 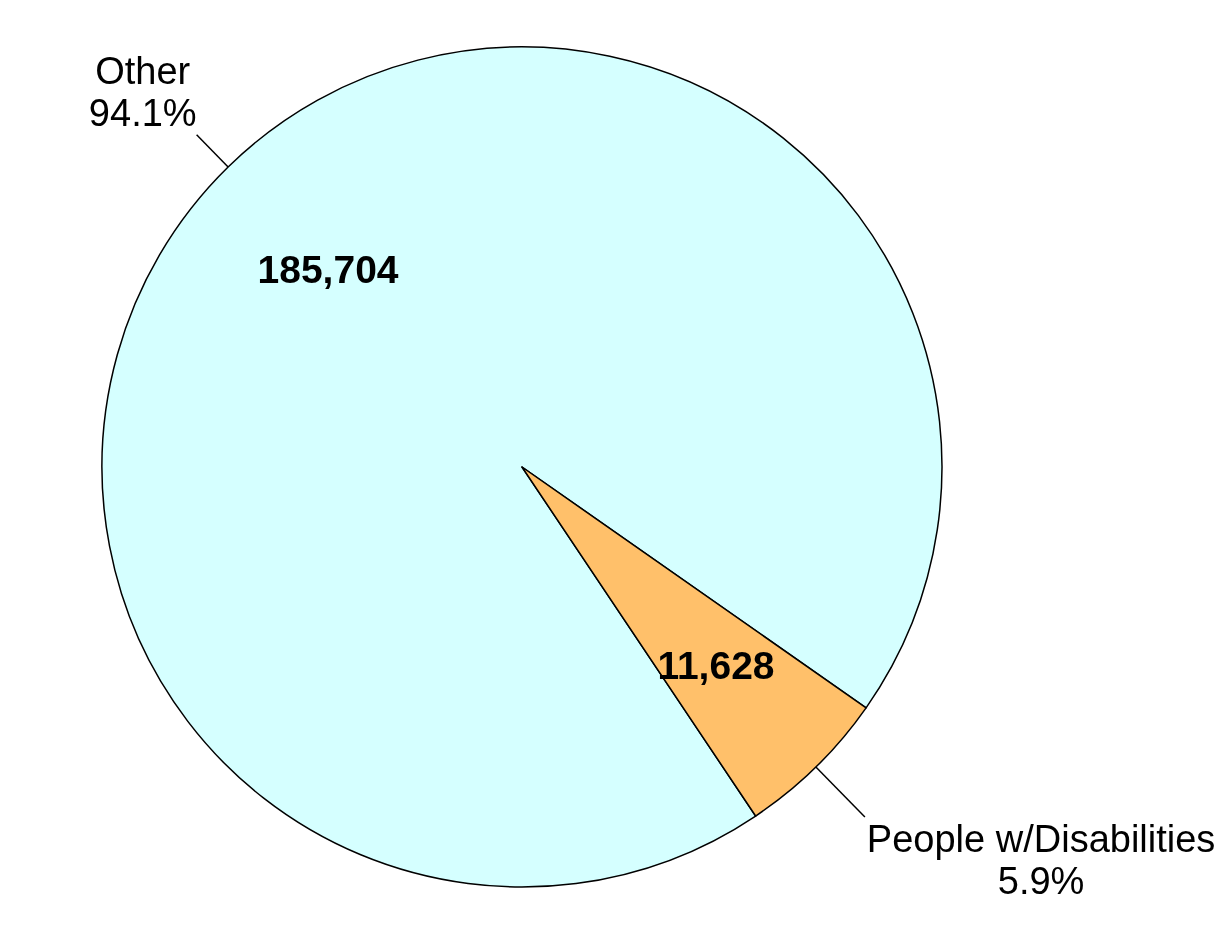 I want to click on data-label: 185,704, so click(x=328, y=269).